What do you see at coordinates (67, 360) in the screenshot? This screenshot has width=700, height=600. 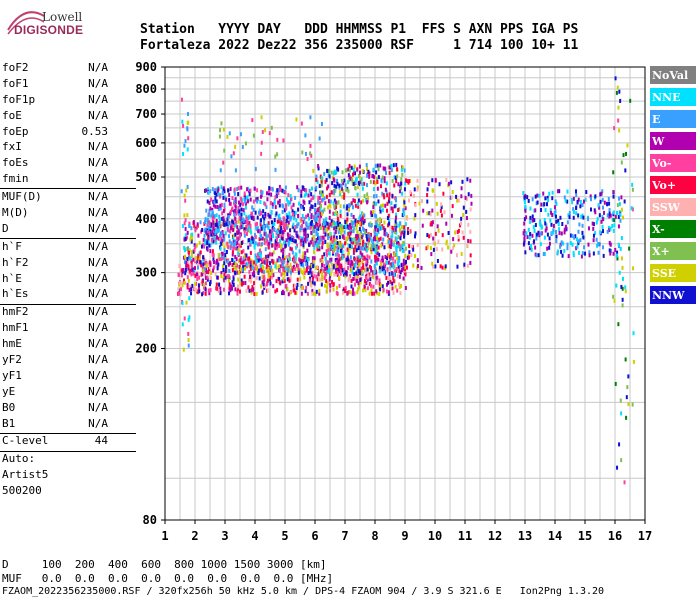 I see `param-row-yf2: yF2 N/A` at bounding box center [67, 360].